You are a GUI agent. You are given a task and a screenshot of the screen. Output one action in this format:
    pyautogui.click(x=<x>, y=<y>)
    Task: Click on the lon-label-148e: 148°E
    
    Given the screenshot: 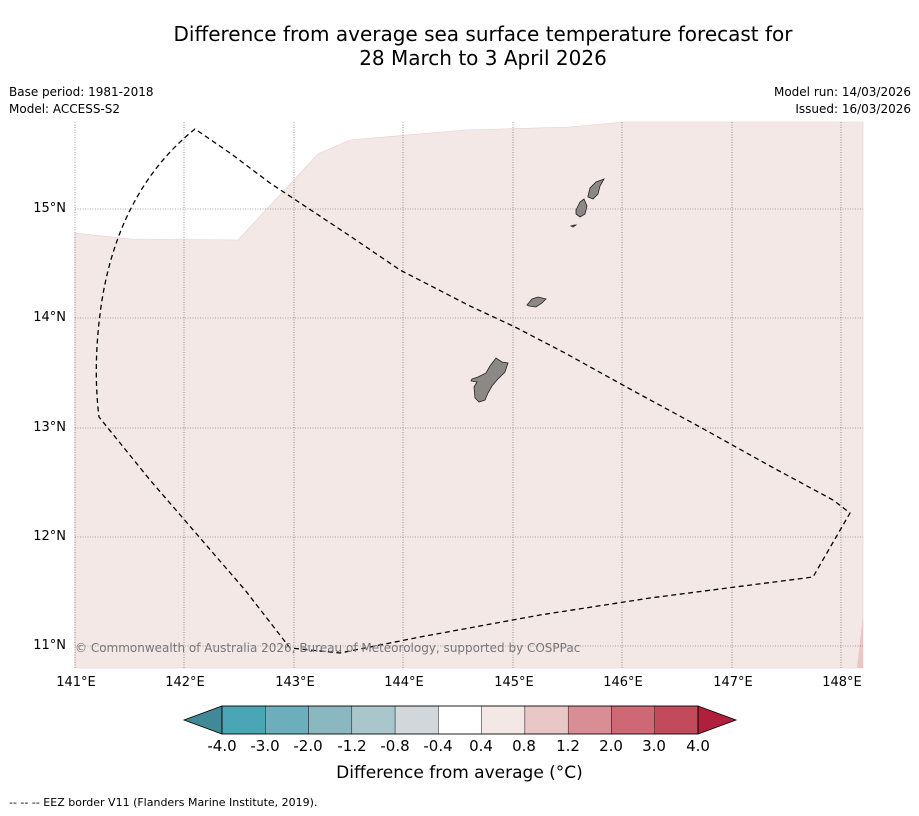 What is the action you would take?
    pyautogui.click(x=842, y=682)
    